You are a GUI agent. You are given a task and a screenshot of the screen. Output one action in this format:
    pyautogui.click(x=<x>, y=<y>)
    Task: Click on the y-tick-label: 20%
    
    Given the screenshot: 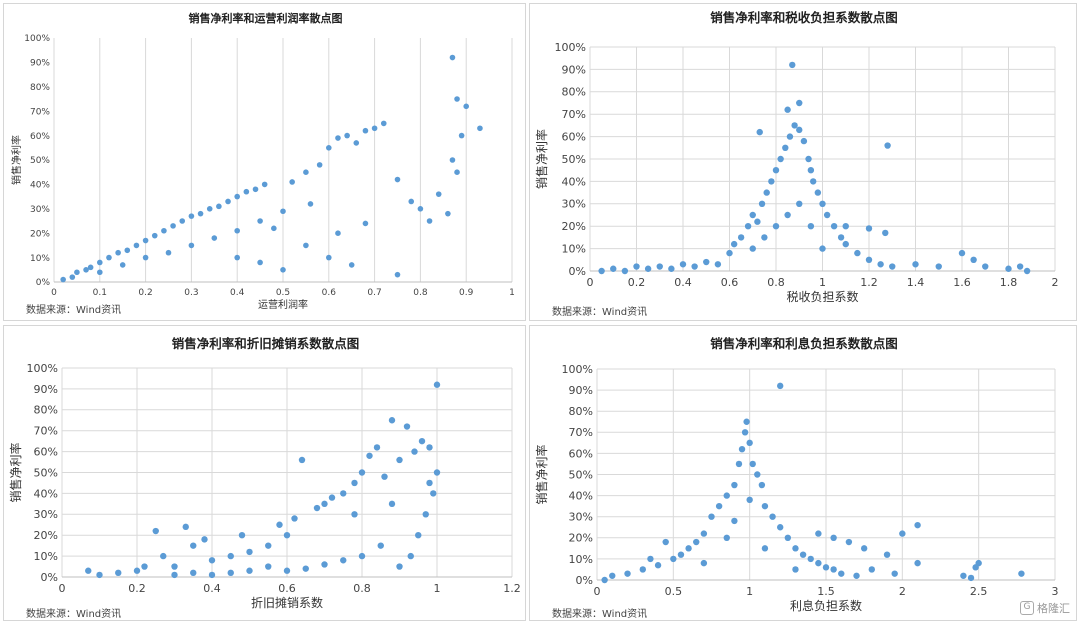 What is the action you would take?
    pyautogui.click(x=40, y=234)
    